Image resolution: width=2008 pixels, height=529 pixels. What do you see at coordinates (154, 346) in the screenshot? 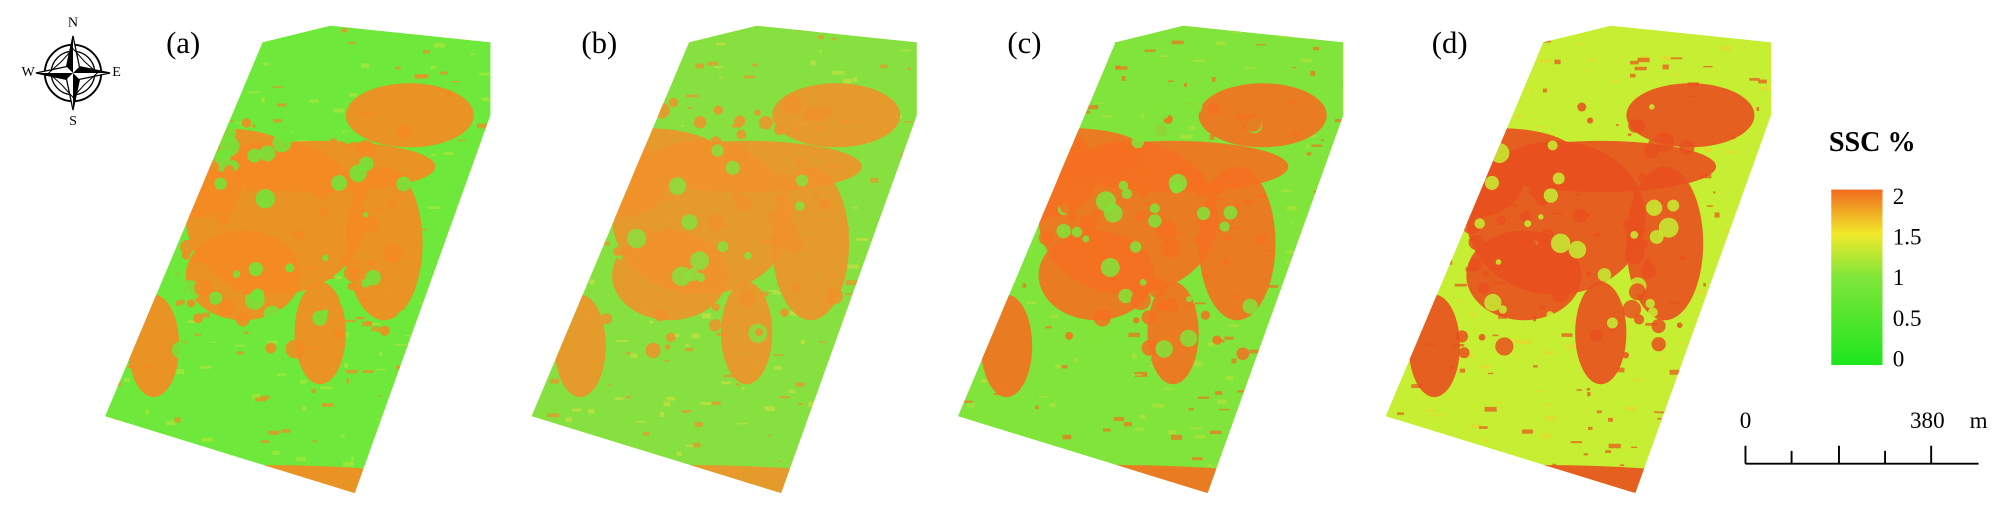
I see `map-patch` at bounding box center [154, 346].